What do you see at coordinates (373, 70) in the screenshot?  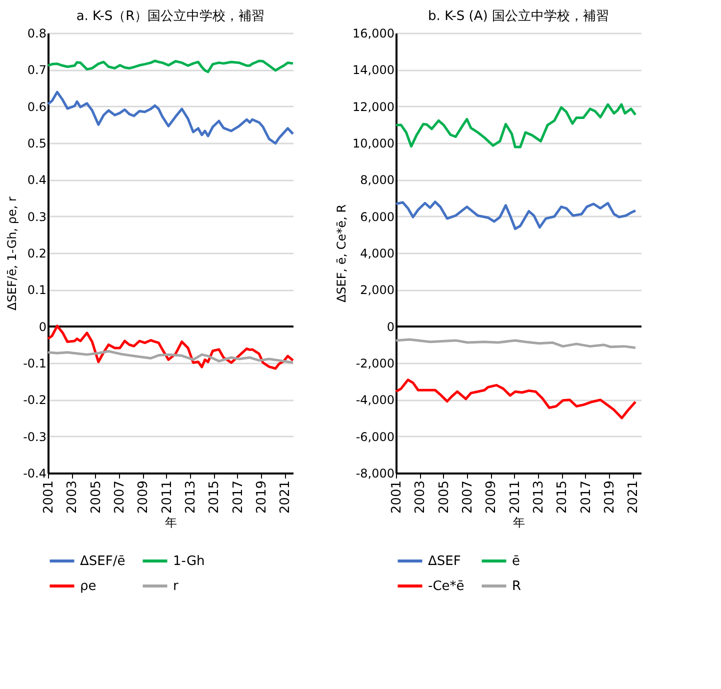 I see `y-tick-label: 14,000` at bounding box center [373, 70].